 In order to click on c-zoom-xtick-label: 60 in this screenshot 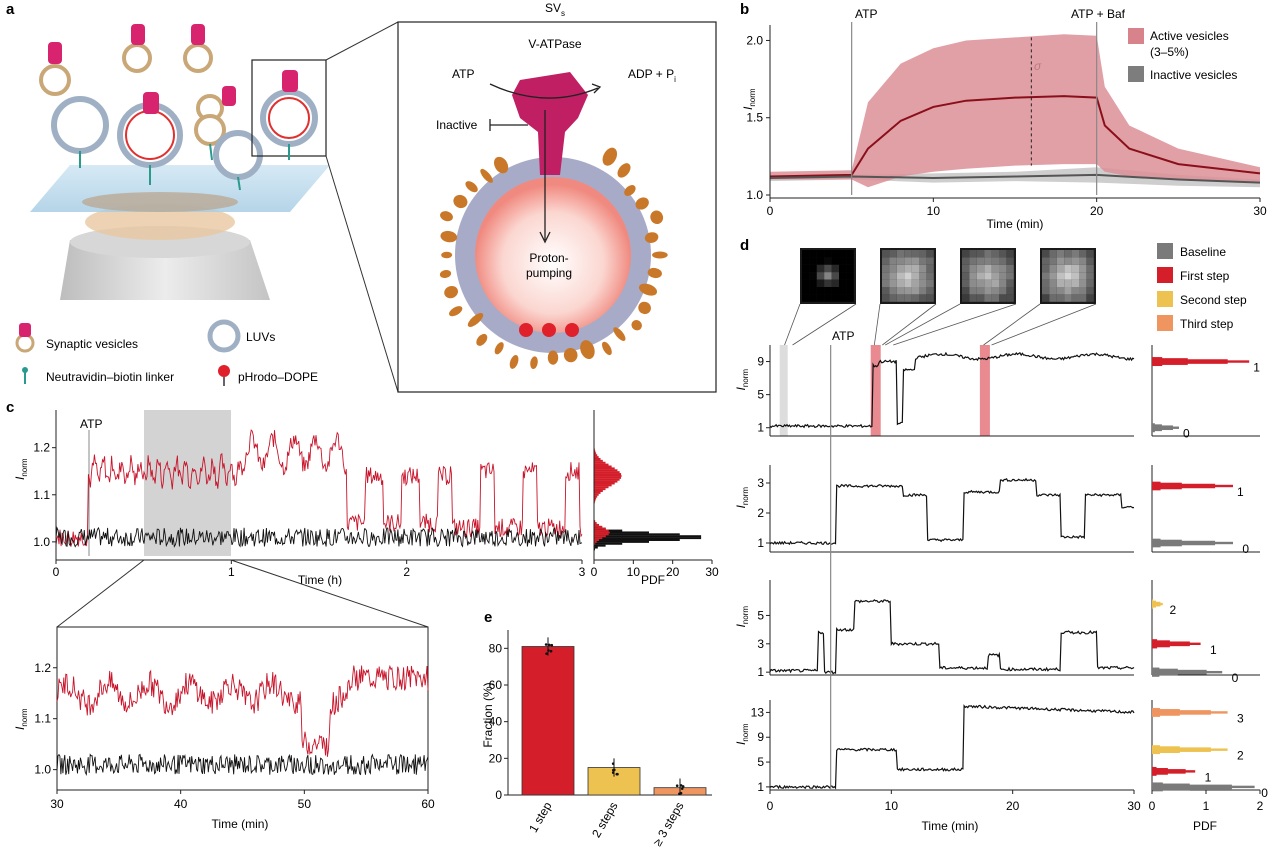, I will do `click(428, 804)`.